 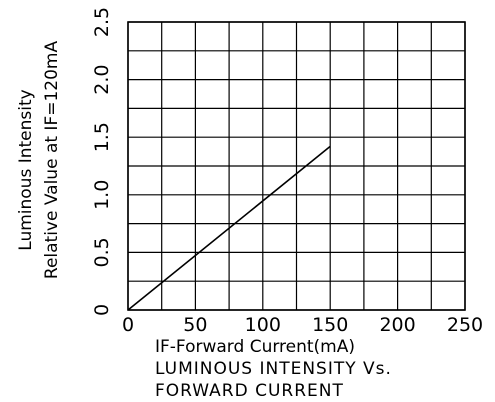 What do you see at coordinates (195, 325) in the screenshot?
I see `x-tick-label: 50` at bounding box center [195, 325].